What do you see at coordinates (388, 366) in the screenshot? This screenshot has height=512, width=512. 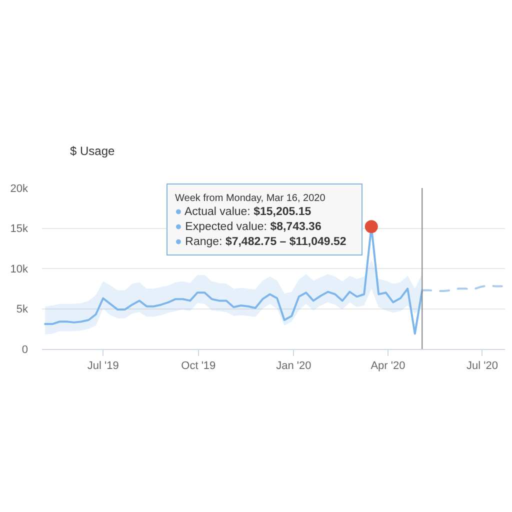 I see `x-tick-label: Apr '20` at bounding box center [388, 366].